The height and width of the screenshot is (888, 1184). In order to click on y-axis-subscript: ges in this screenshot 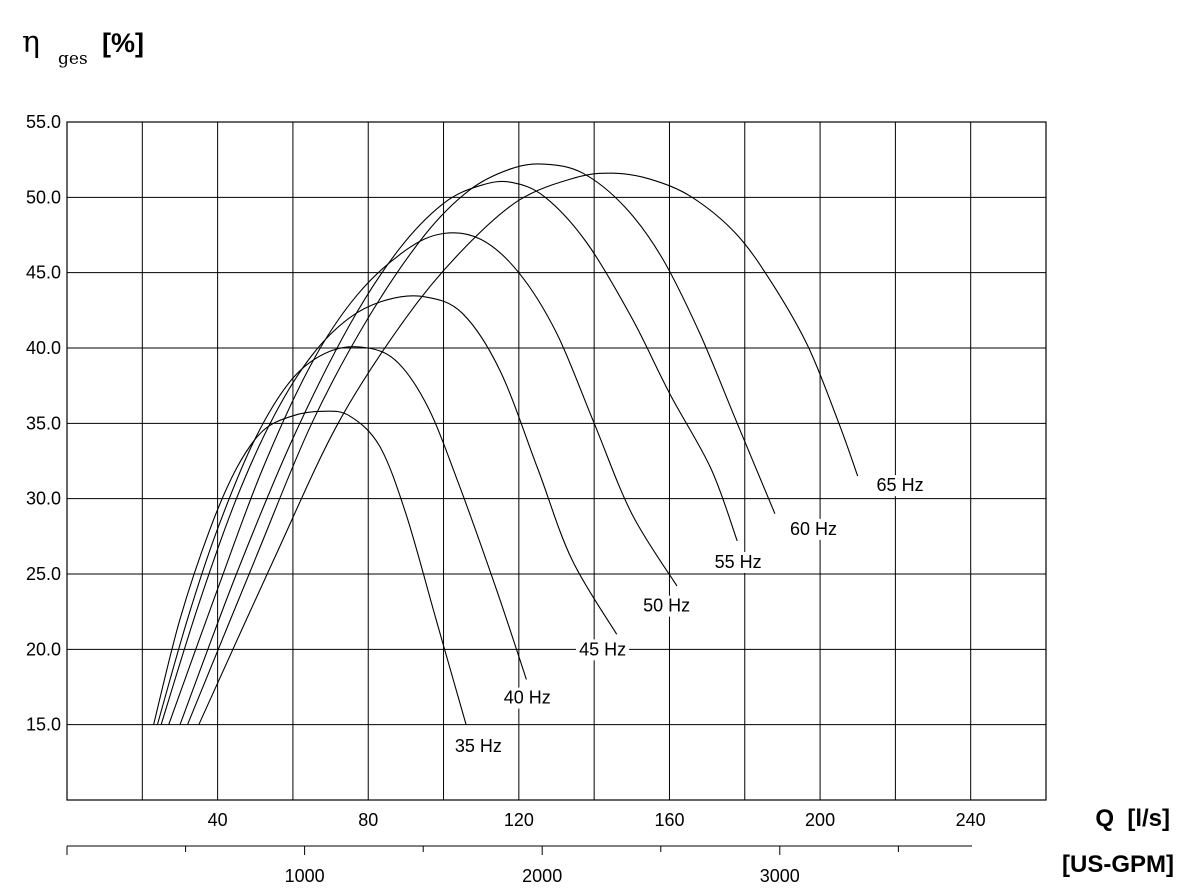, I will do `click(73, 59)`.